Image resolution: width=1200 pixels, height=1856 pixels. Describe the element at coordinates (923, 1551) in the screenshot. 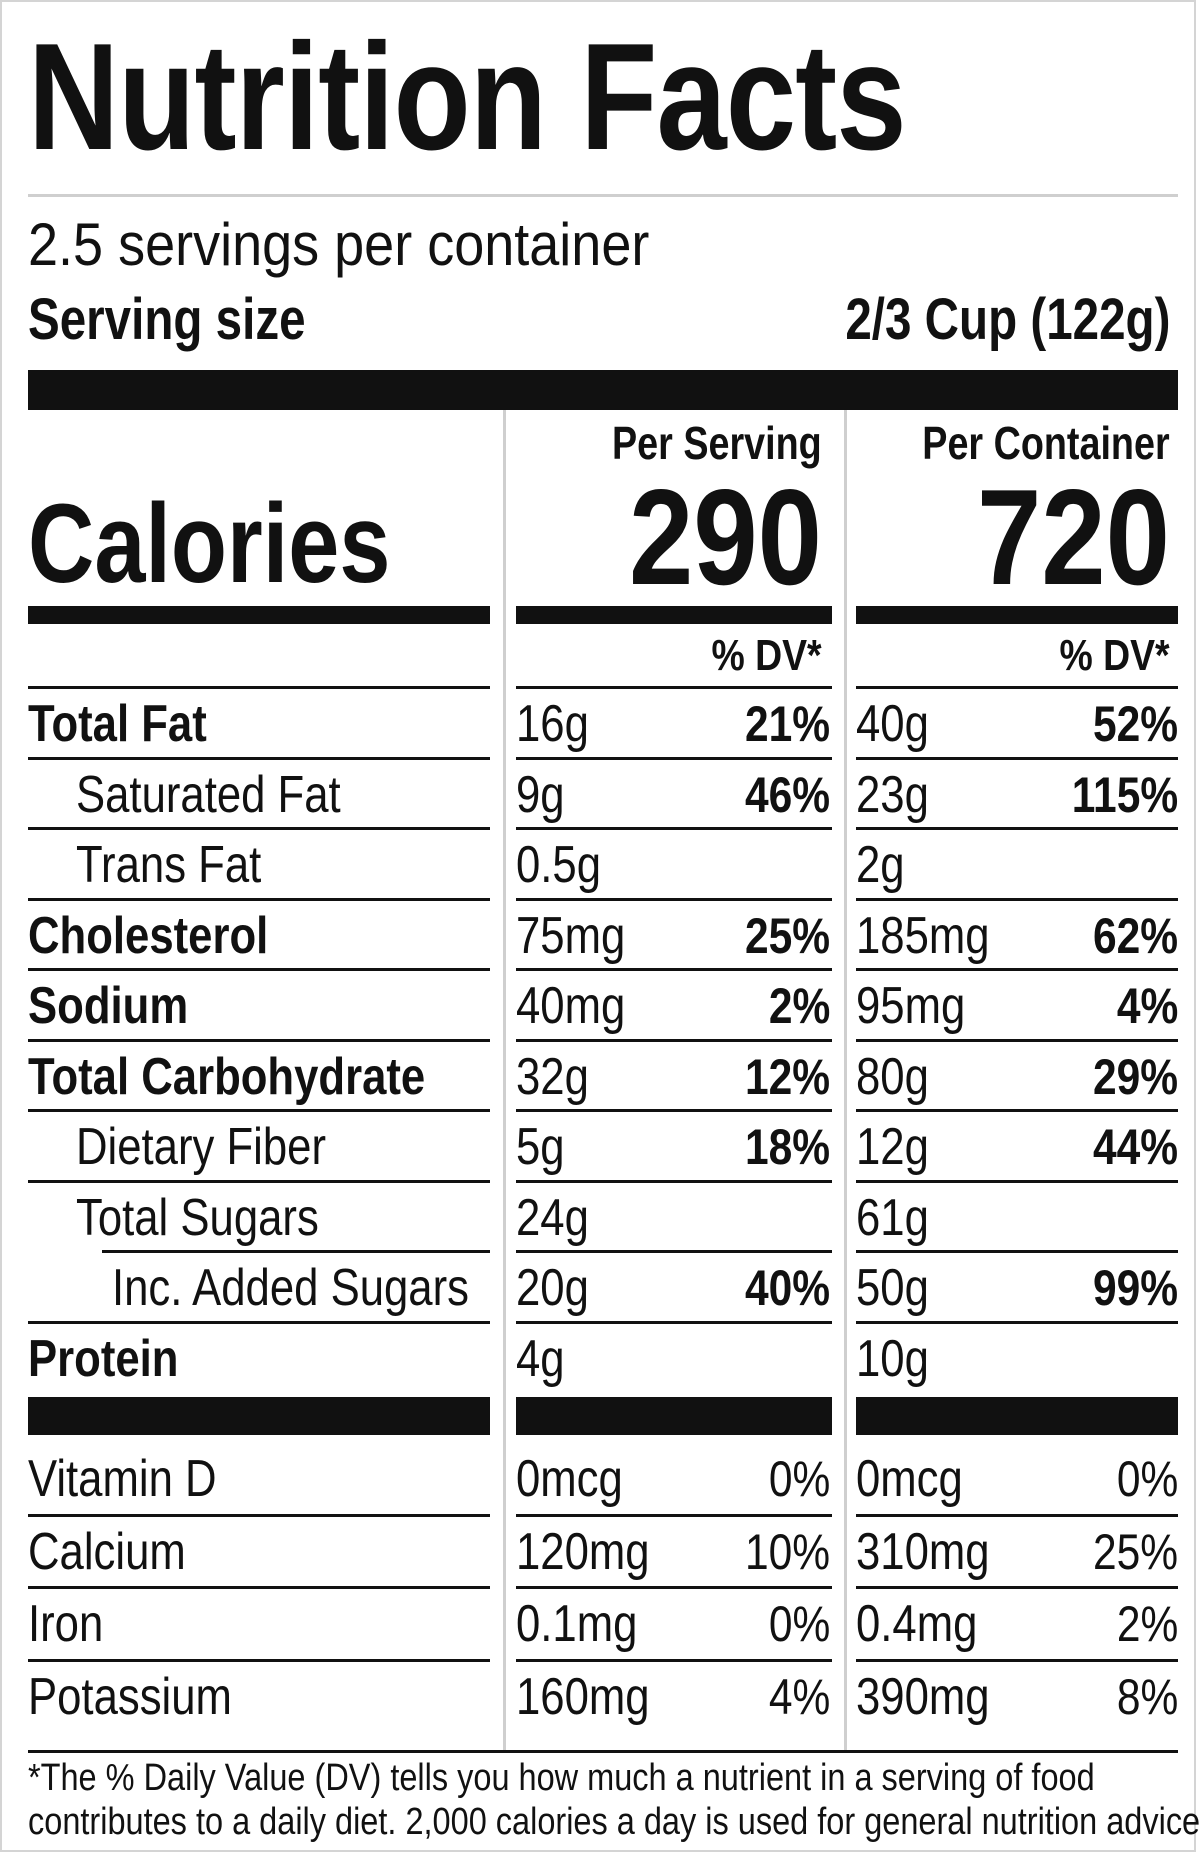

I see `container-amount: 310mg` at that location.